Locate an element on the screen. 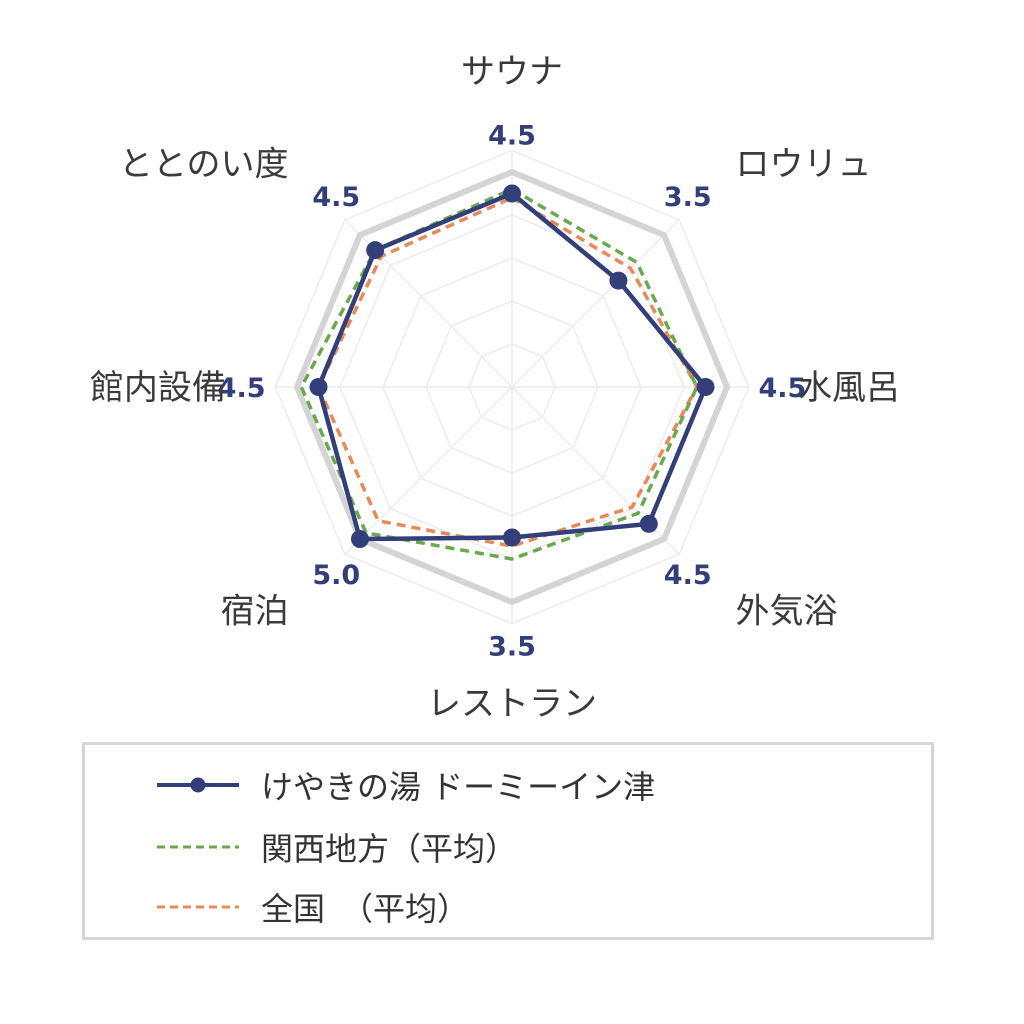  category-label-3: 水風呂 is located at coordinates (849, 388).